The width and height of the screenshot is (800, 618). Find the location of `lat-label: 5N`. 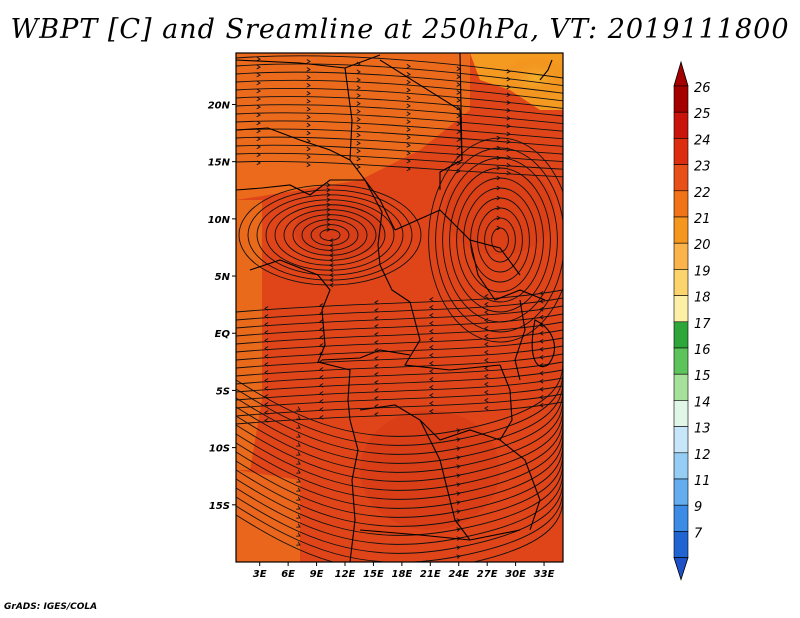

lat-label: 5N is located at coordinates (223, 277).